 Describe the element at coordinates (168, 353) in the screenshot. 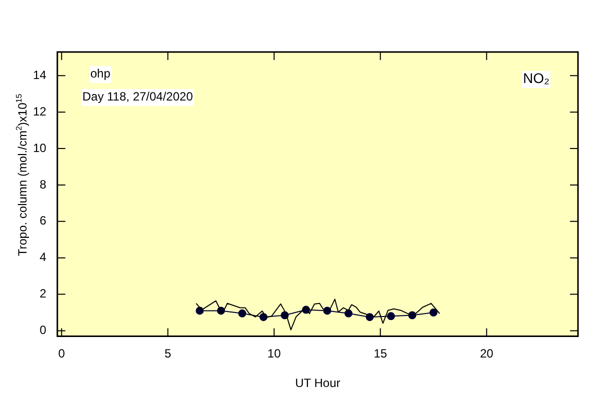

I see `x-tick-label: 5` at that location.